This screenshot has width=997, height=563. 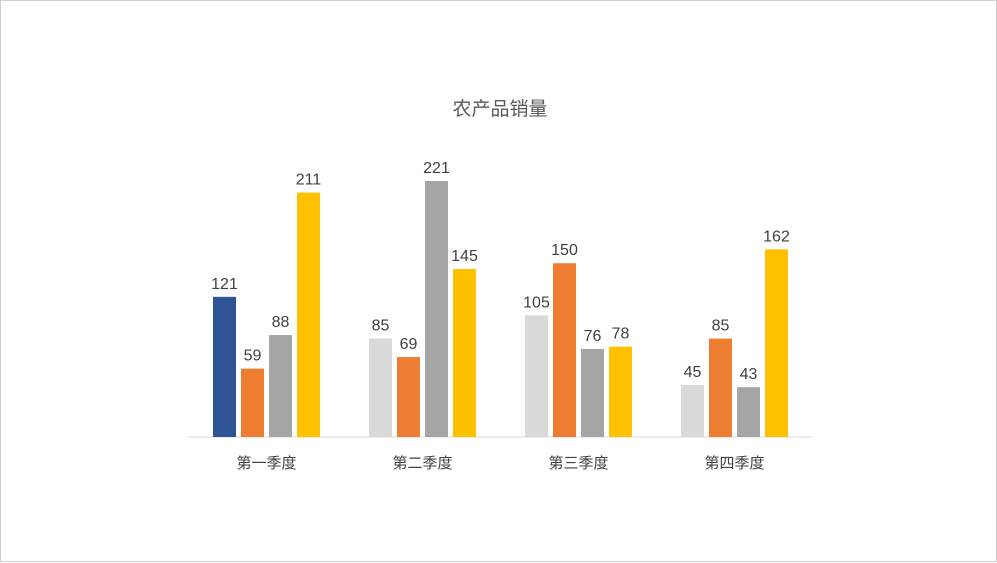 What do you see at coordinates (621, 334) in the screenshot?
I see `data-label-3-4: 78` at bounding box center [621, 334].